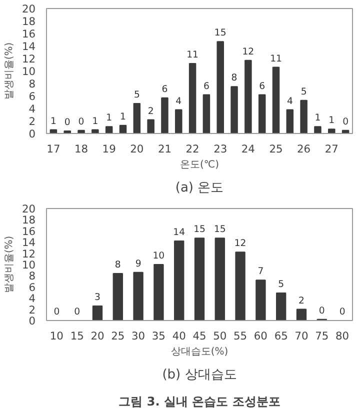 This screenshot has width=360, height=413. What do you see at coordinates (32, 96) in the screenshot?
I see `y-tick-label: 6` at bounding box center [32, 96].